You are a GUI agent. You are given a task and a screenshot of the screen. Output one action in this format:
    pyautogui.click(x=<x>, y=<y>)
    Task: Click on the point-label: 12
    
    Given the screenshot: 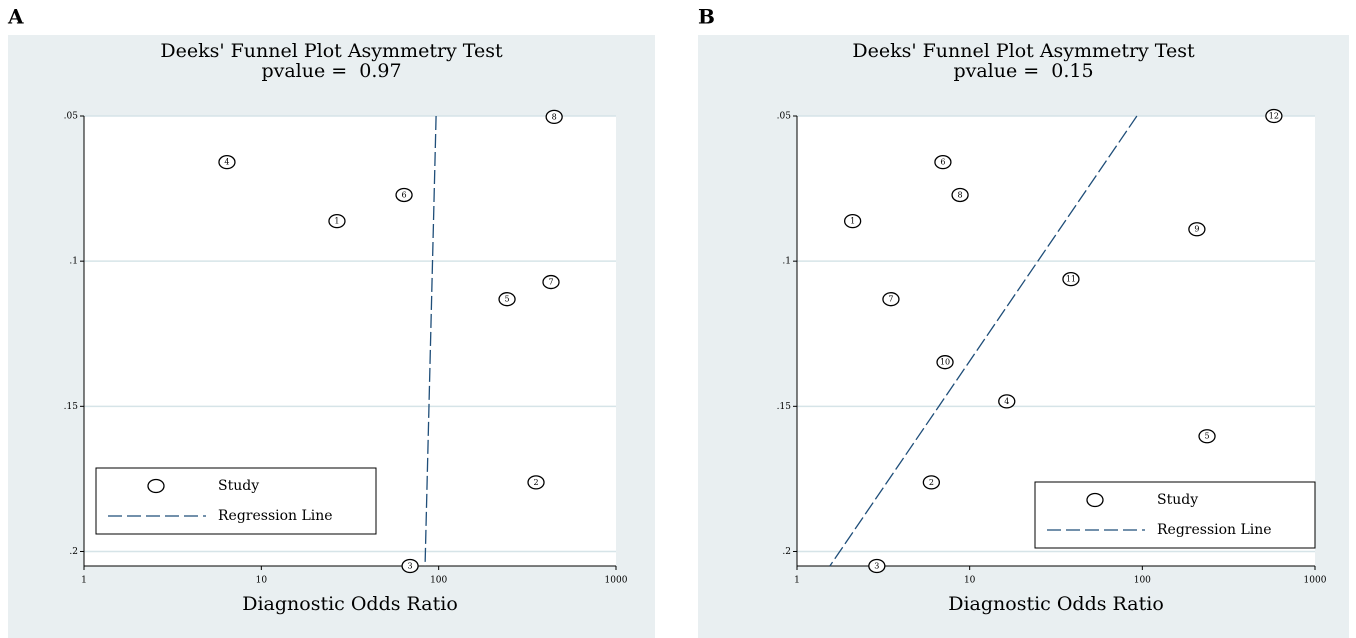 What is the action you would take?
    pyautogui.click(x=1274, y=116)
    